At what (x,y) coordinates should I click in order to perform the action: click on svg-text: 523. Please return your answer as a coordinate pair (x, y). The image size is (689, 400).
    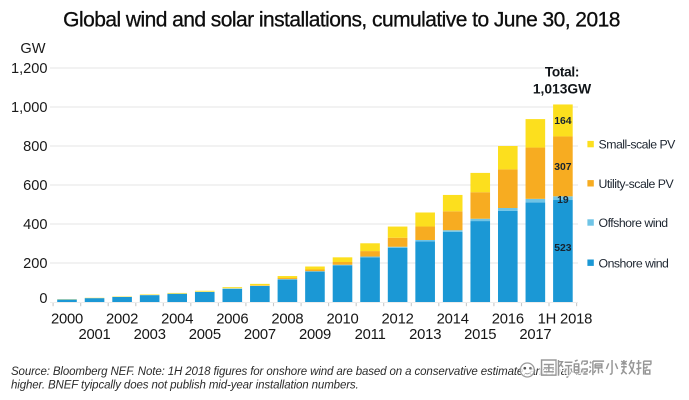
    Looking at the image, I should click on (563, 248).